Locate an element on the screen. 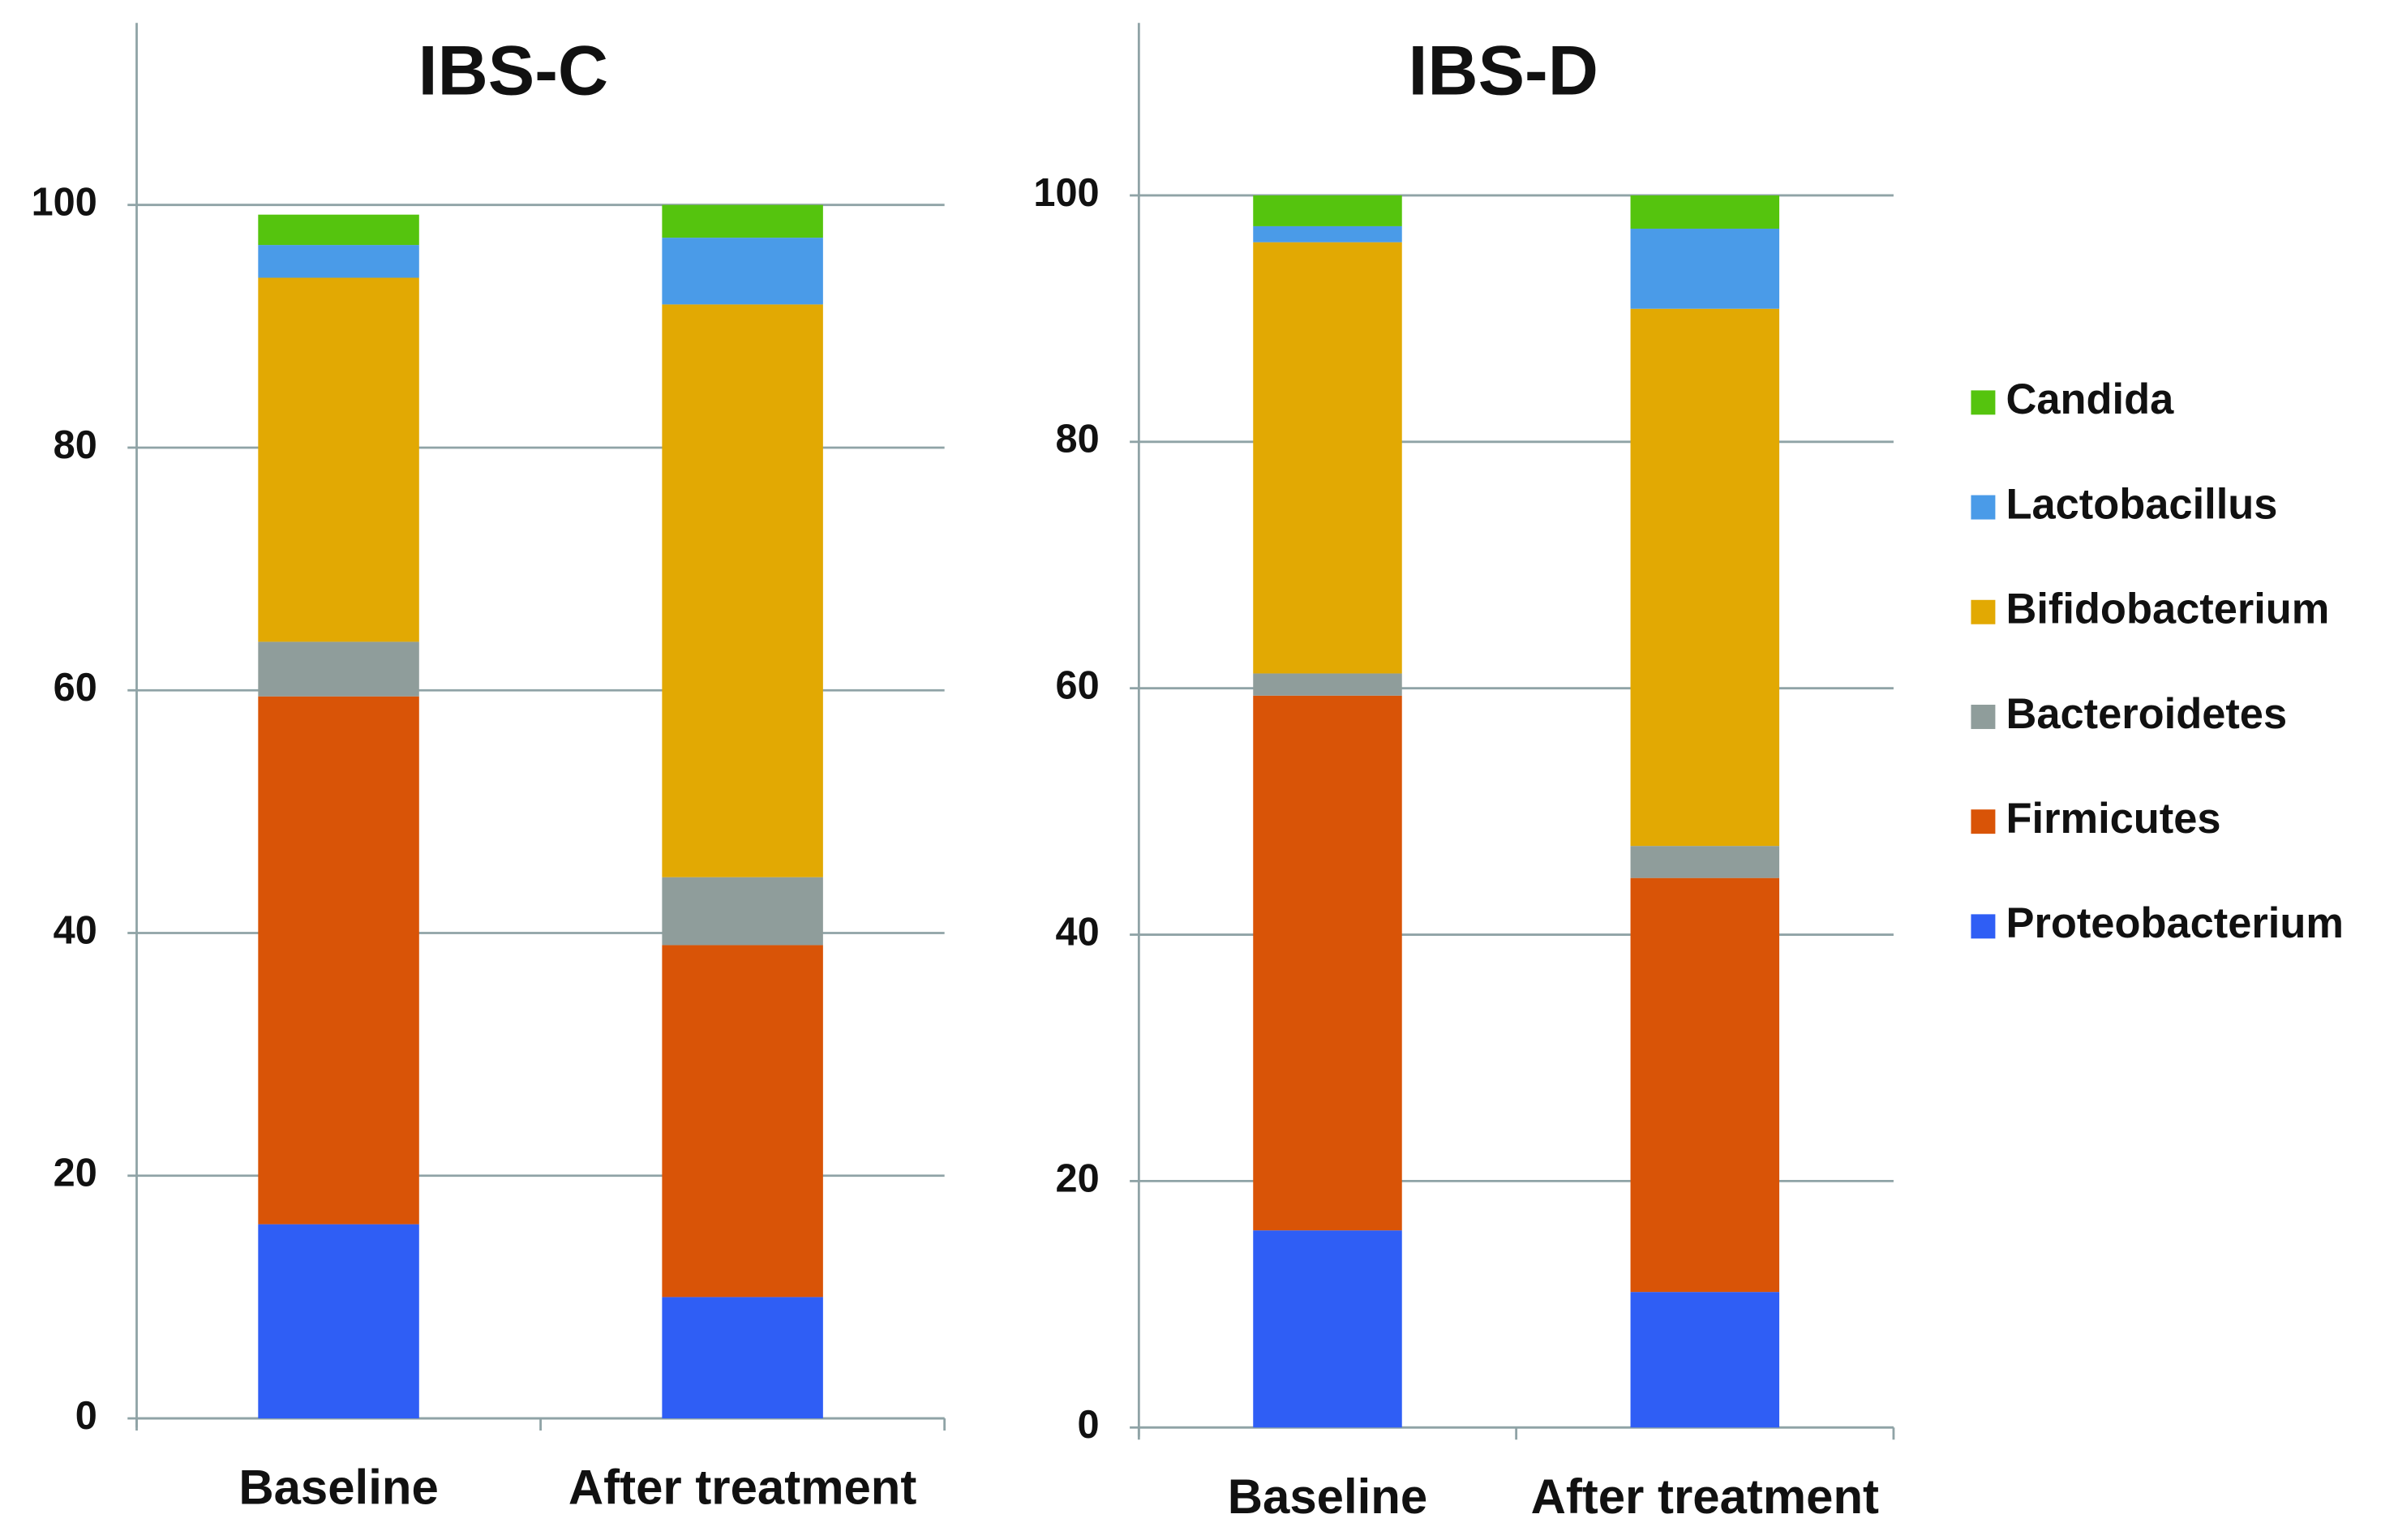 This screenshot has height=1540, width=2381. legend-label: Lactobacillus is located at coordinates (2142, 504).